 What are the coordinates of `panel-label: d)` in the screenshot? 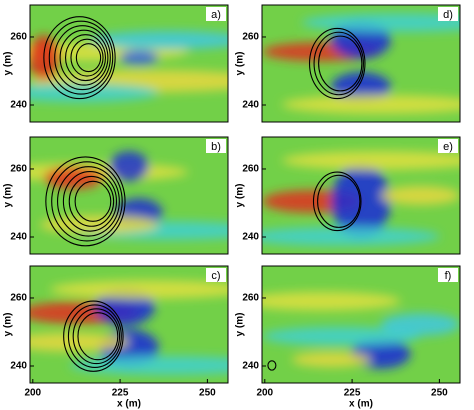 It's located at (448, 15).